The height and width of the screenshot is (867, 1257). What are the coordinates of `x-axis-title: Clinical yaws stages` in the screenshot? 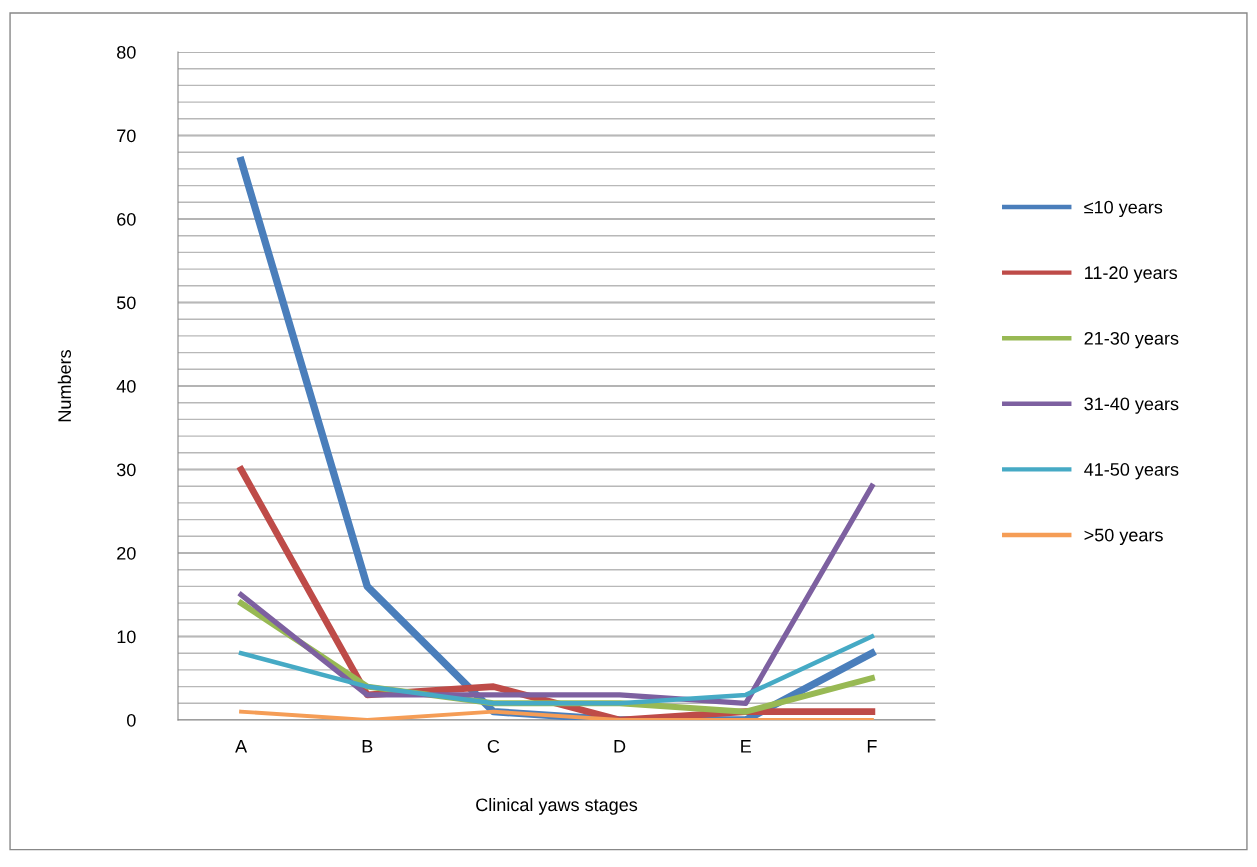 It's located at (557, 806).